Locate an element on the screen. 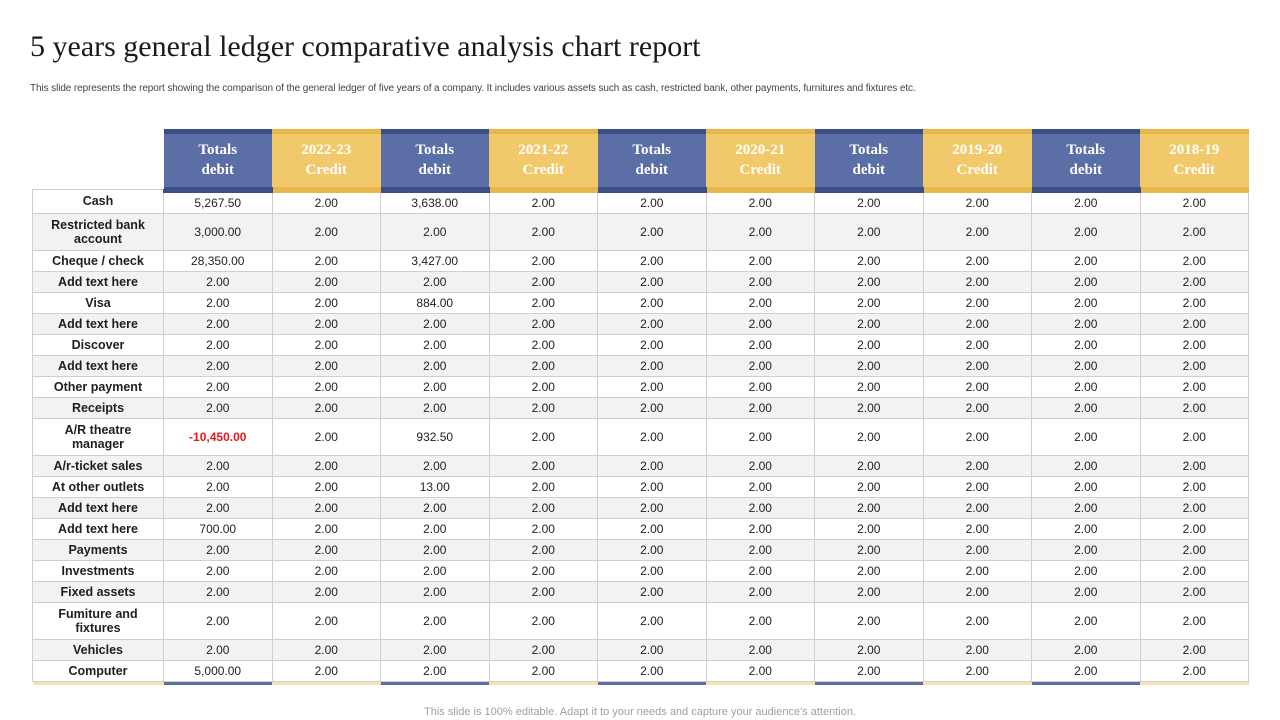 The width and height of the screenshot is (1280, 720). column-header-line2: debit is located at coordinates (868, 170).